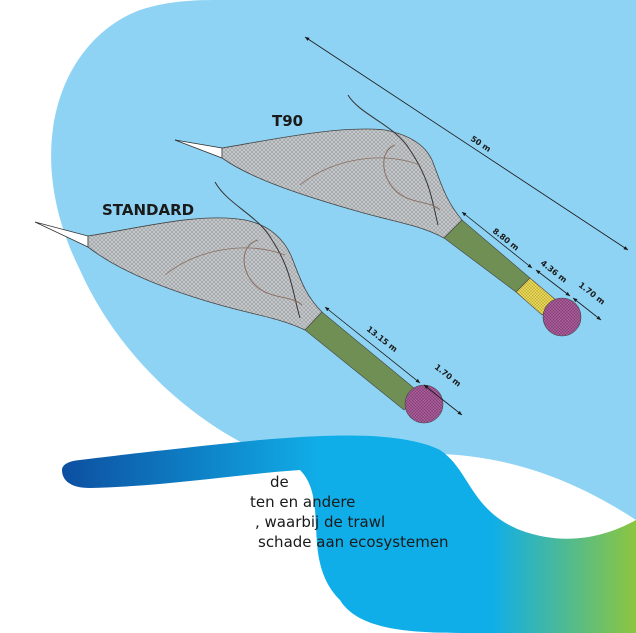  Describe the element at coordinates (553, 283) in the screenshot. I see `t90-section-dimension-line` at that location.